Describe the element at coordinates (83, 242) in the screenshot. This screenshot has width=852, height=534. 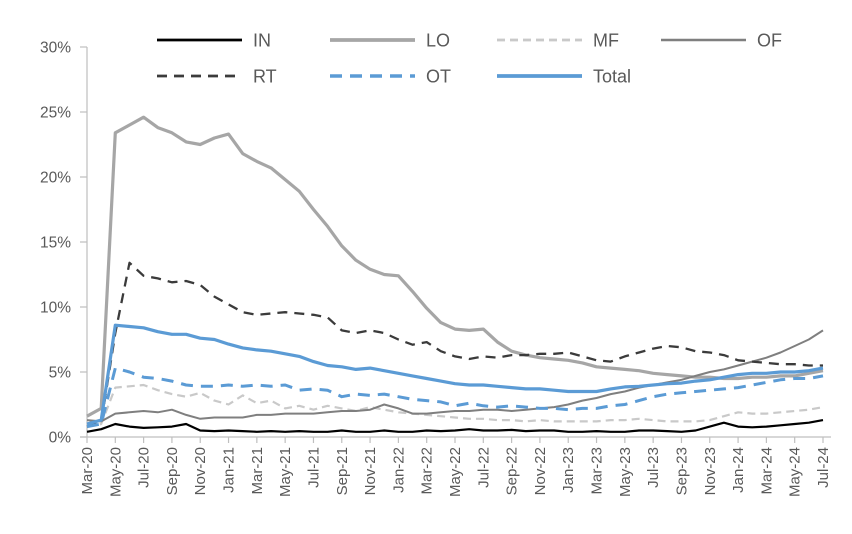
I see `y-axis-ticks` at that location.